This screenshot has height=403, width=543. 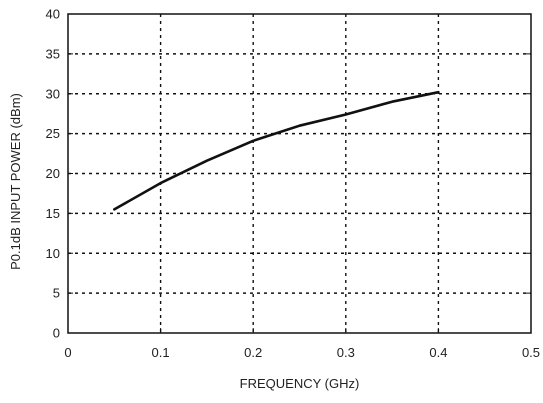 What do you see at coordinates (346, 352) in the screenshot?
I see `x-tick-label: 0.3` at bounding box center [346, 352].